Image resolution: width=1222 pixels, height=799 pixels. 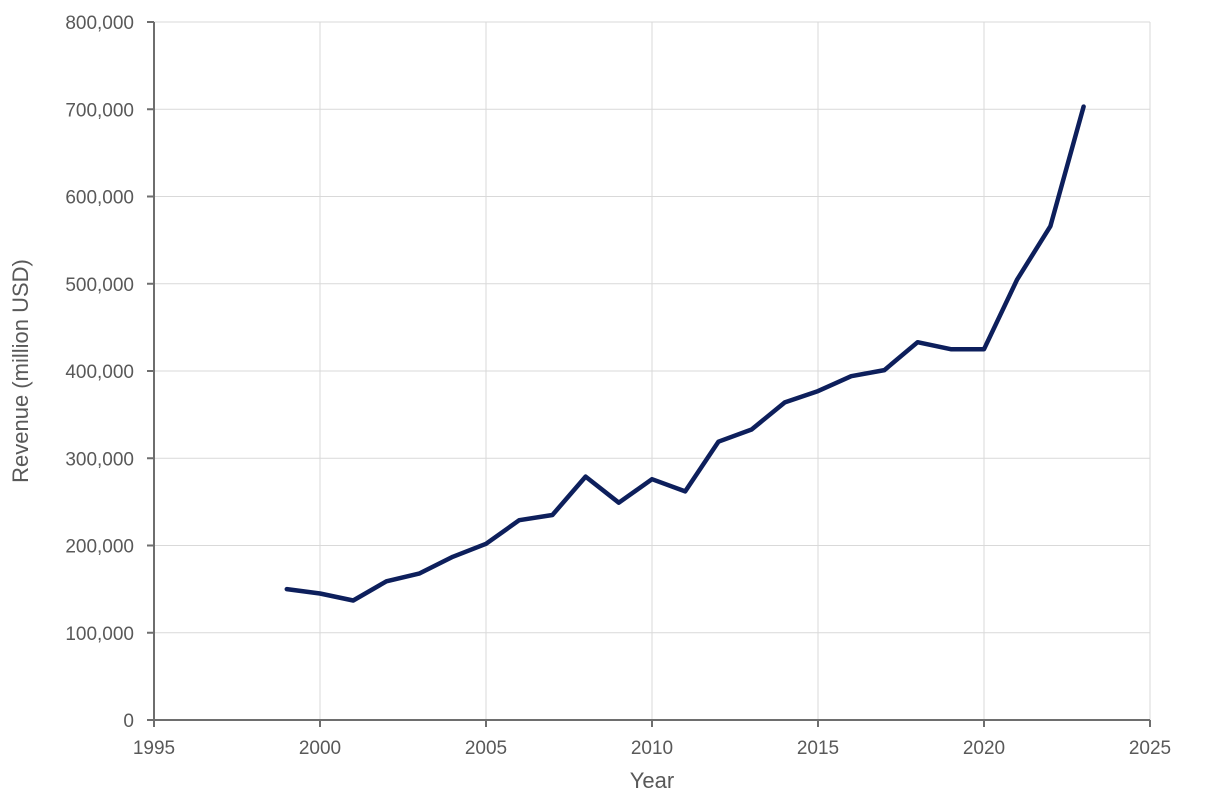 I want to click on y-tick-label: 100,000, so click(x=99, y=634).